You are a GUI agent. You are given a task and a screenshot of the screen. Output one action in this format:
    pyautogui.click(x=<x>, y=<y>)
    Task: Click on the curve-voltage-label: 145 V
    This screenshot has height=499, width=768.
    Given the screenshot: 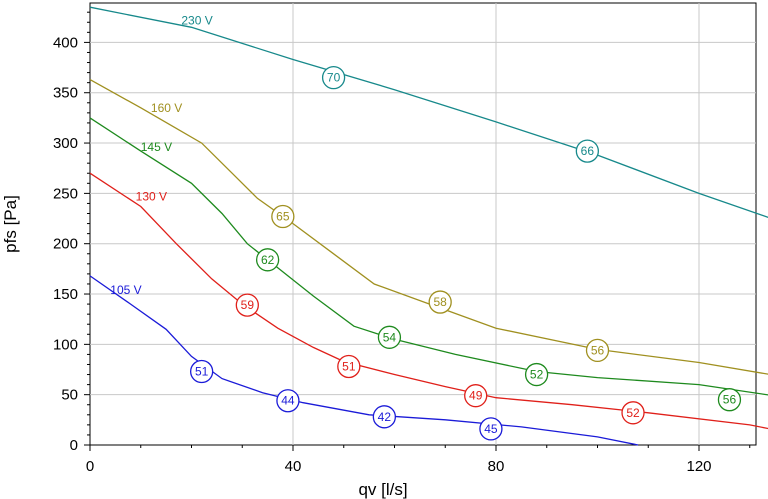 What is the action you would take?
    pyautogui.click(x=156, y=147)
    